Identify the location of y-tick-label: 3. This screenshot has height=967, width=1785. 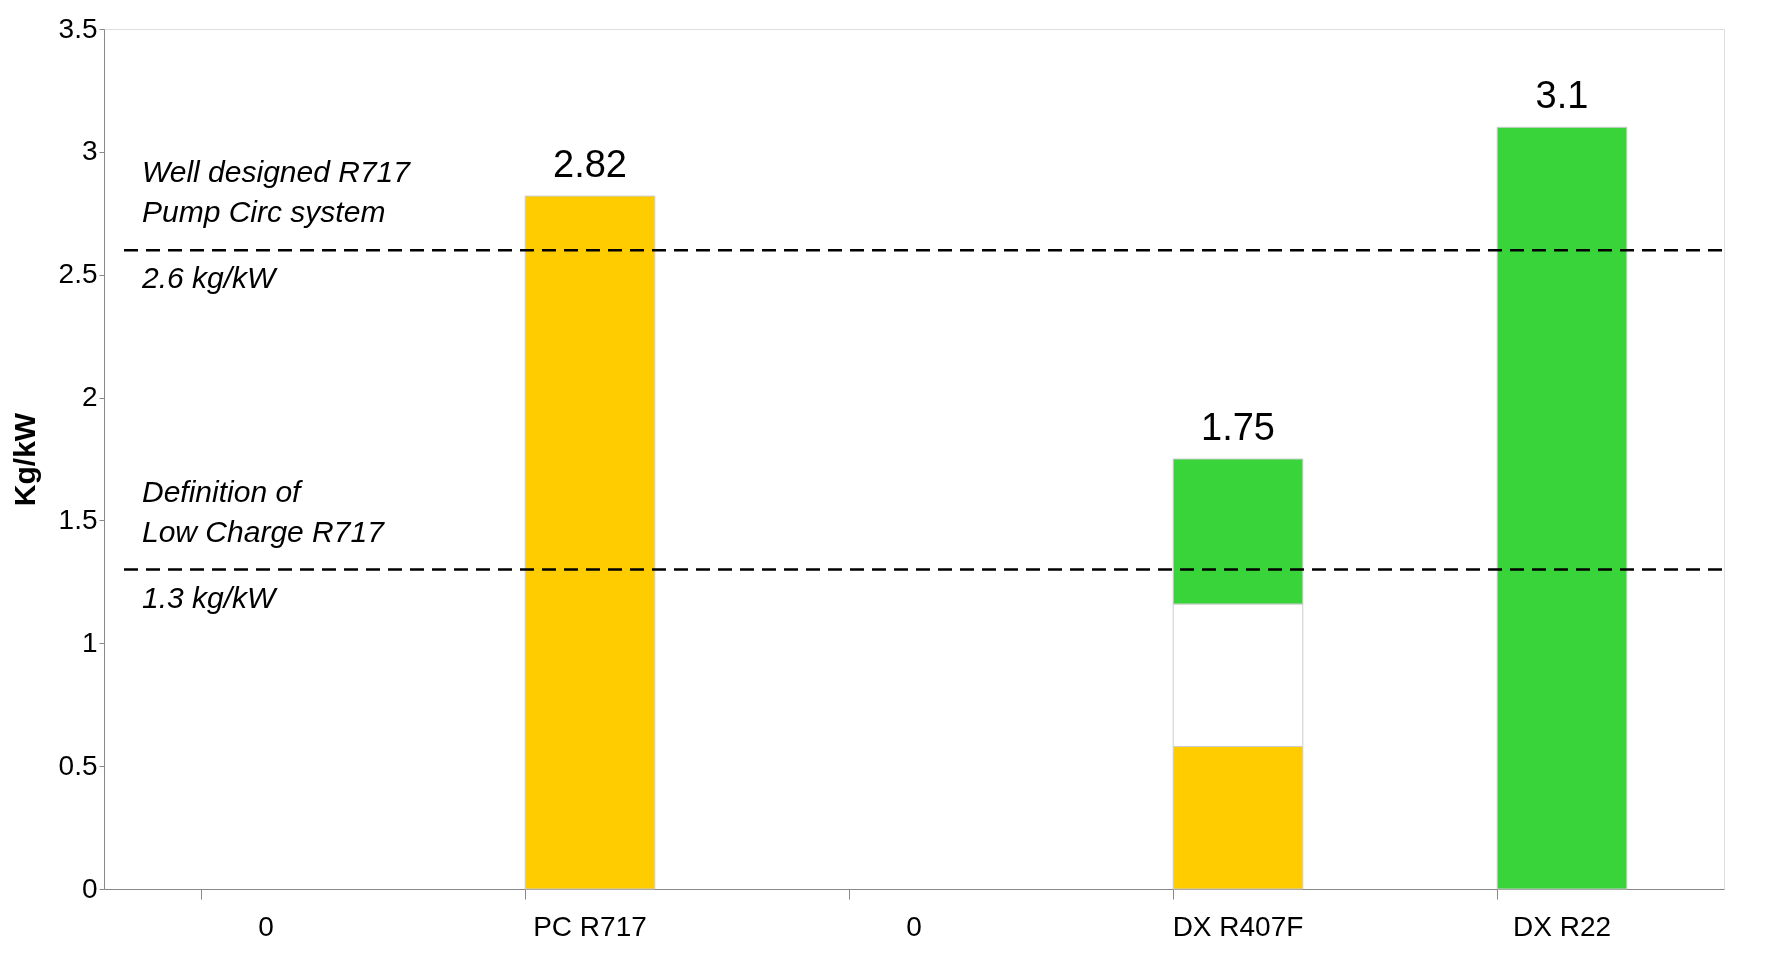
(89, 151).